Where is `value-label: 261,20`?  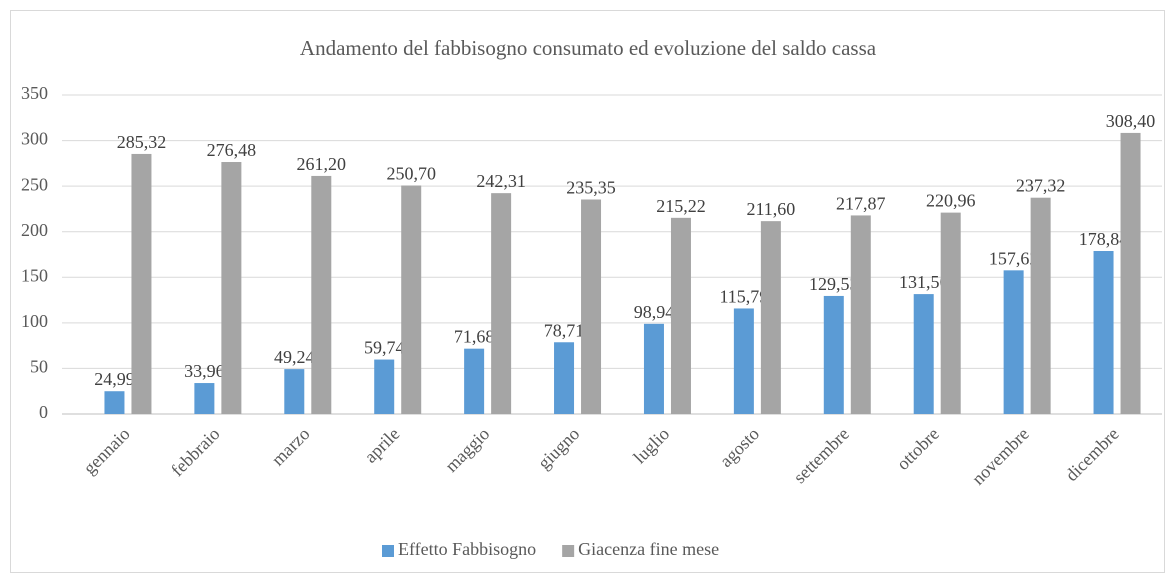
value-label: 261,20 is located at coordinates (322, 164).